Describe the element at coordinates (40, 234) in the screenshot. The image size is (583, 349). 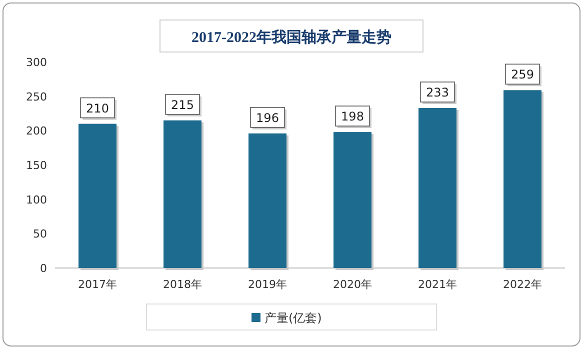
I see `y-tick-label: 50` at that location.